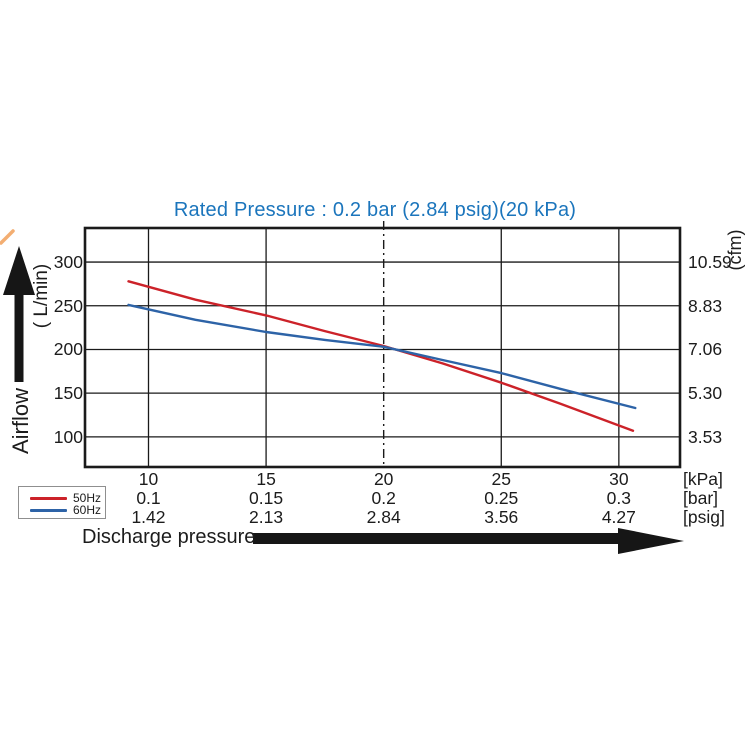 The image size is (750, 750). What do you see at coordinates (701, 498) in the screenshot?
I see `x-unit-bar: [bar]` at bounding box center [701, 498].